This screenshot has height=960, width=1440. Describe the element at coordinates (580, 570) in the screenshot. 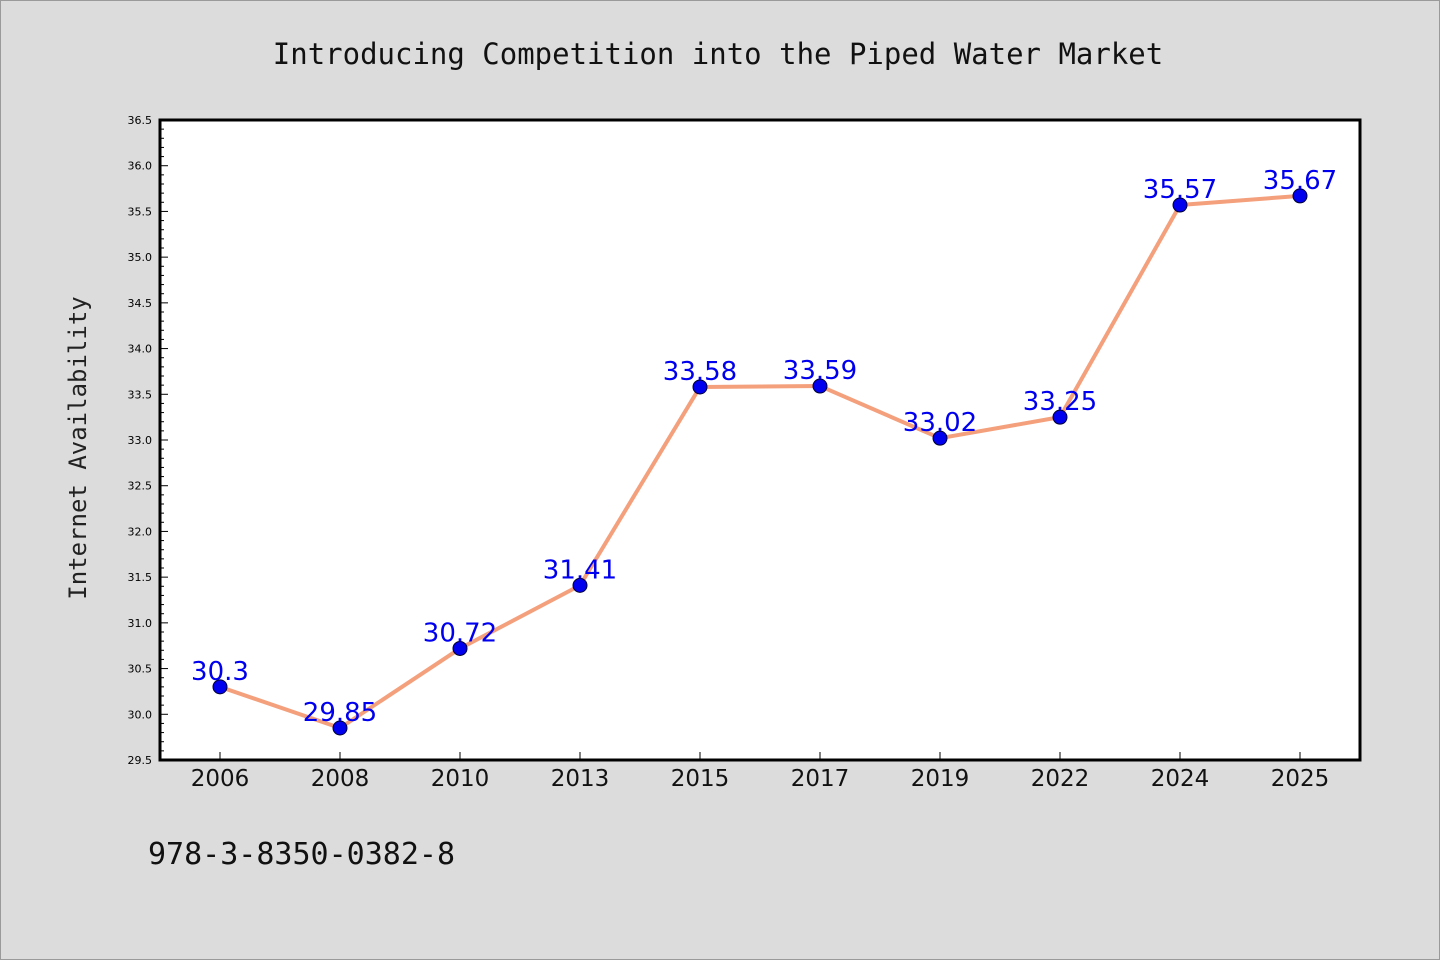

I see `data-label: 31.41` at that location.